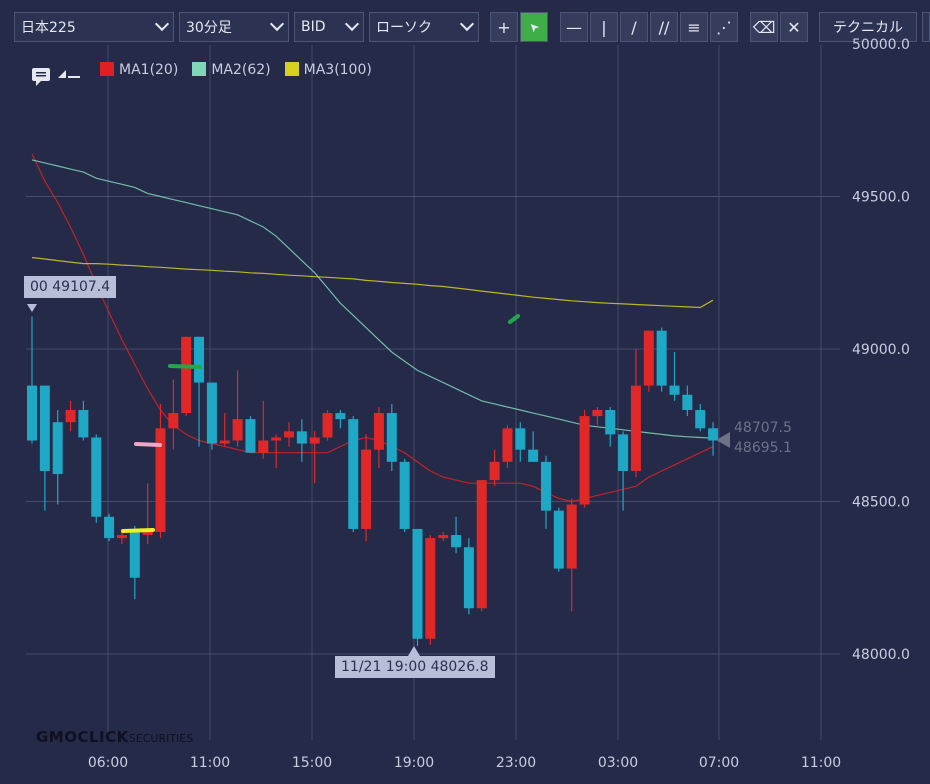 The width and height of the screenshot is (930, 784). What do you see at coordinates (329, 27) in the screenshot?
I see `price-type-select: BID` at bounding box center [329, 27].